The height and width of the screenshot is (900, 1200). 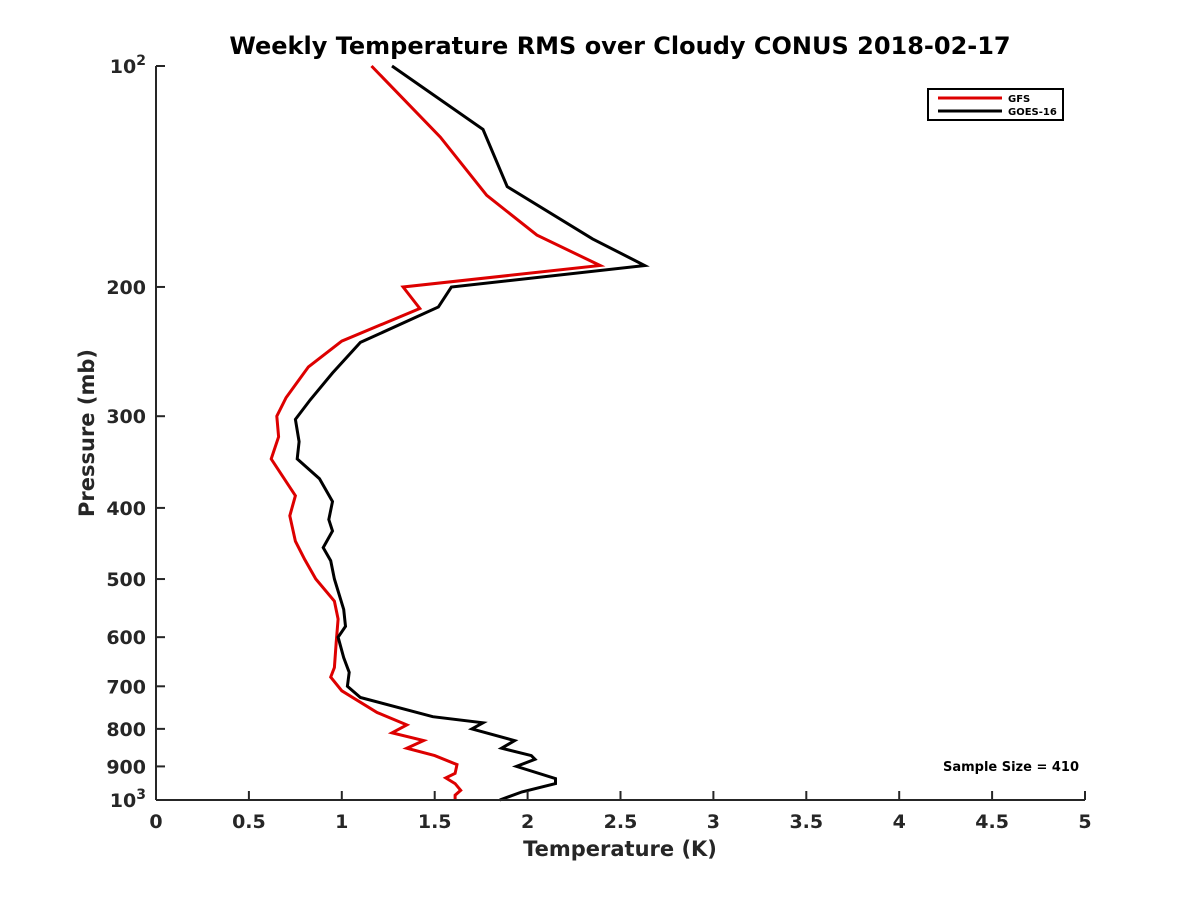 I want to click on y-tick-label: 300, so click(x=126, y=417).